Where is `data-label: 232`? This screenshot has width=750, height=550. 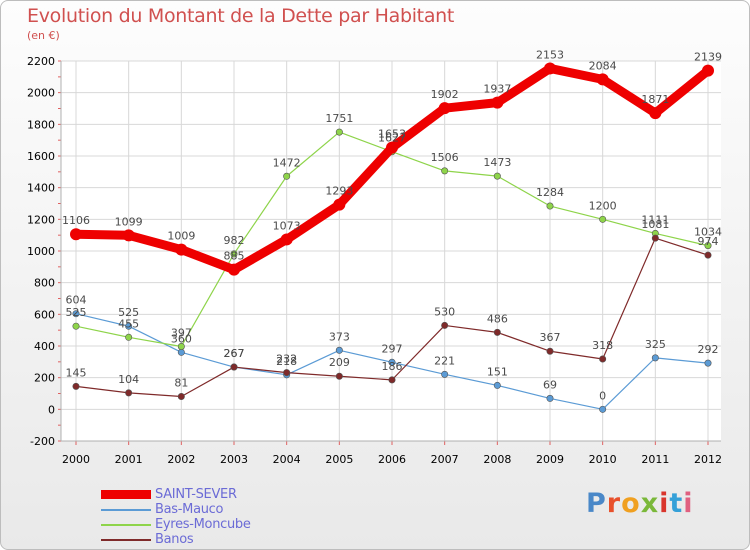
data-label: 232 is located at coordinates (286, 359).